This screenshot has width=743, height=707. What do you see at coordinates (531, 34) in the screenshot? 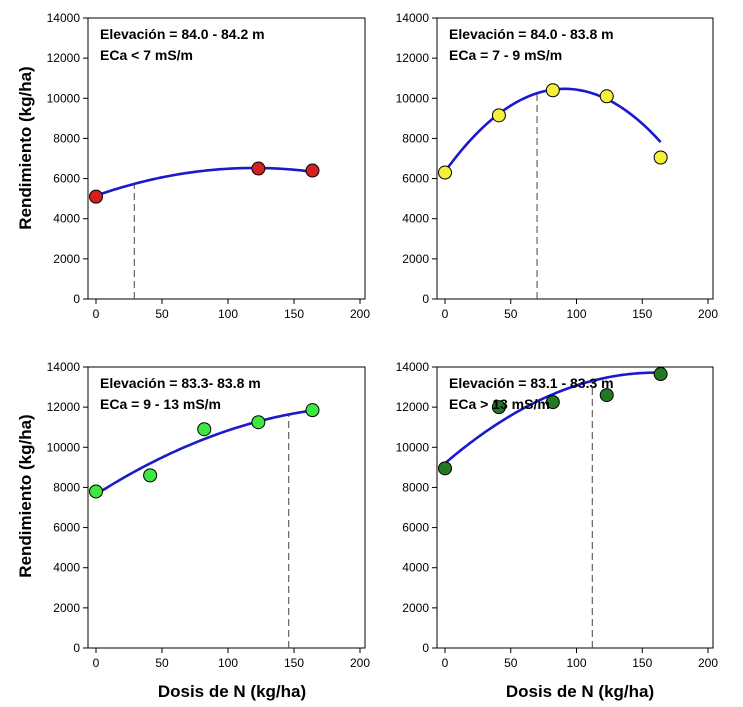
I see `panel-annotation: Elevación = 84.0 - 83.8 m` at bounding box center [531, 34].